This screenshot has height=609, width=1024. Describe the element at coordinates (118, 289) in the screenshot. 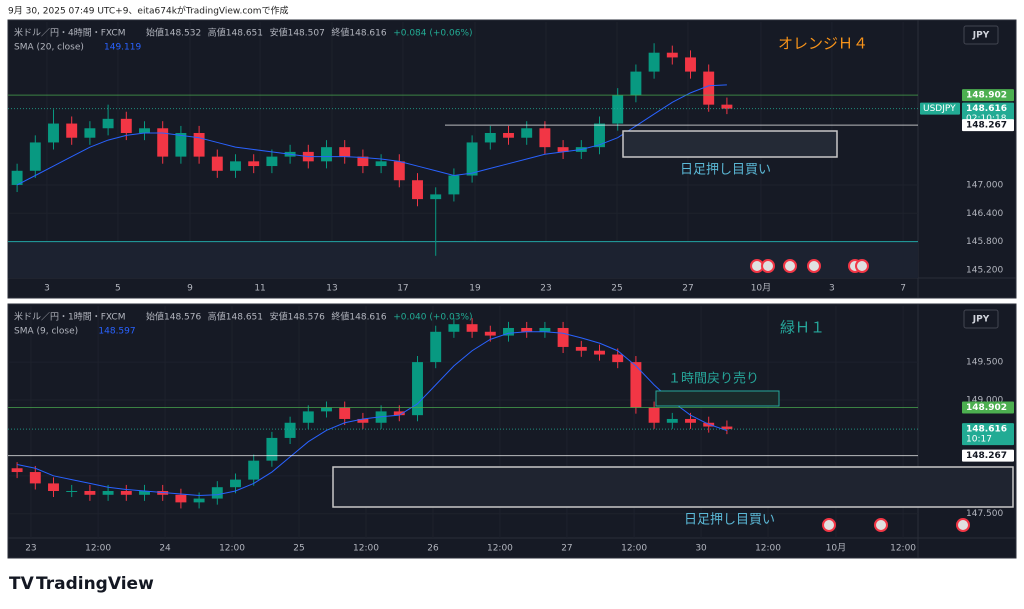

I see `x-tick-label: 5` at that location.